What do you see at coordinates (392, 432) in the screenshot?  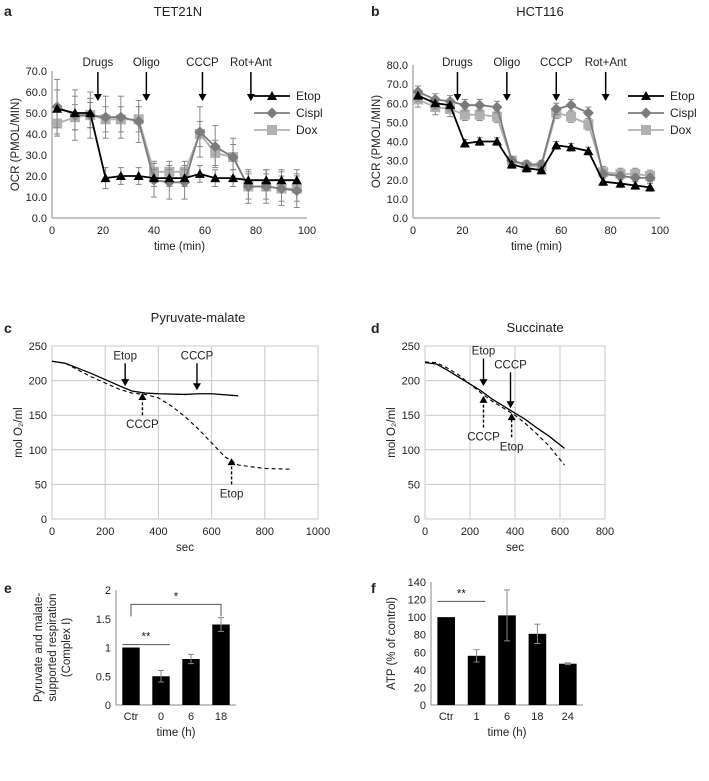 I see `y-axis-label: mol O₂/ml` at bounding box center [392, 432].